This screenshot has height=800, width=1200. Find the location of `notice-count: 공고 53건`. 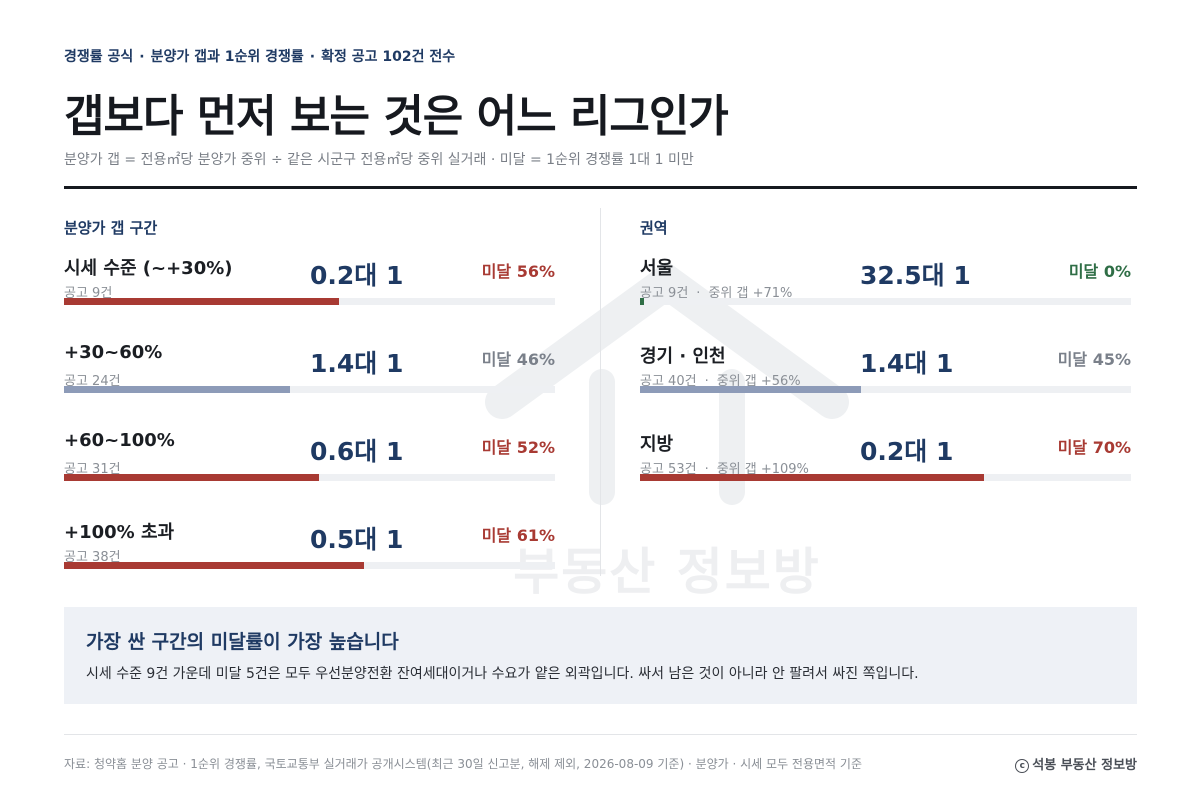

notice-count: 공고 53건 is located at coordinates (668, 469).